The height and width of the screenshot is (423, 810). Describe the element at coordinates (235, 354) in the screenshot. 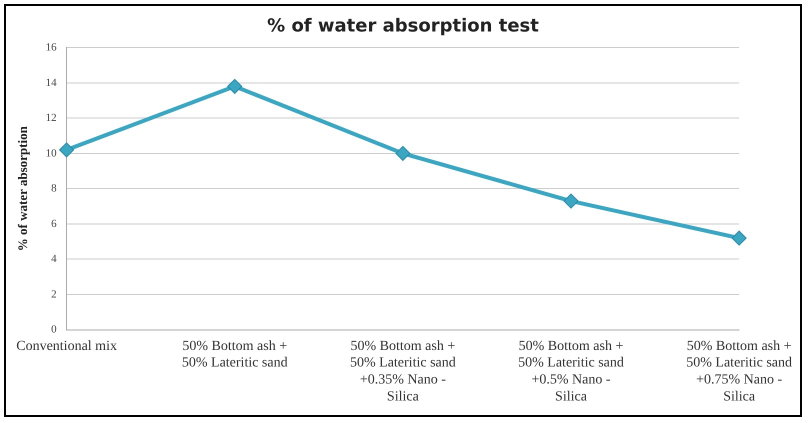

I see `x-tick-label: 50% Bottom ash + 50% Lateritic sand` at that location.